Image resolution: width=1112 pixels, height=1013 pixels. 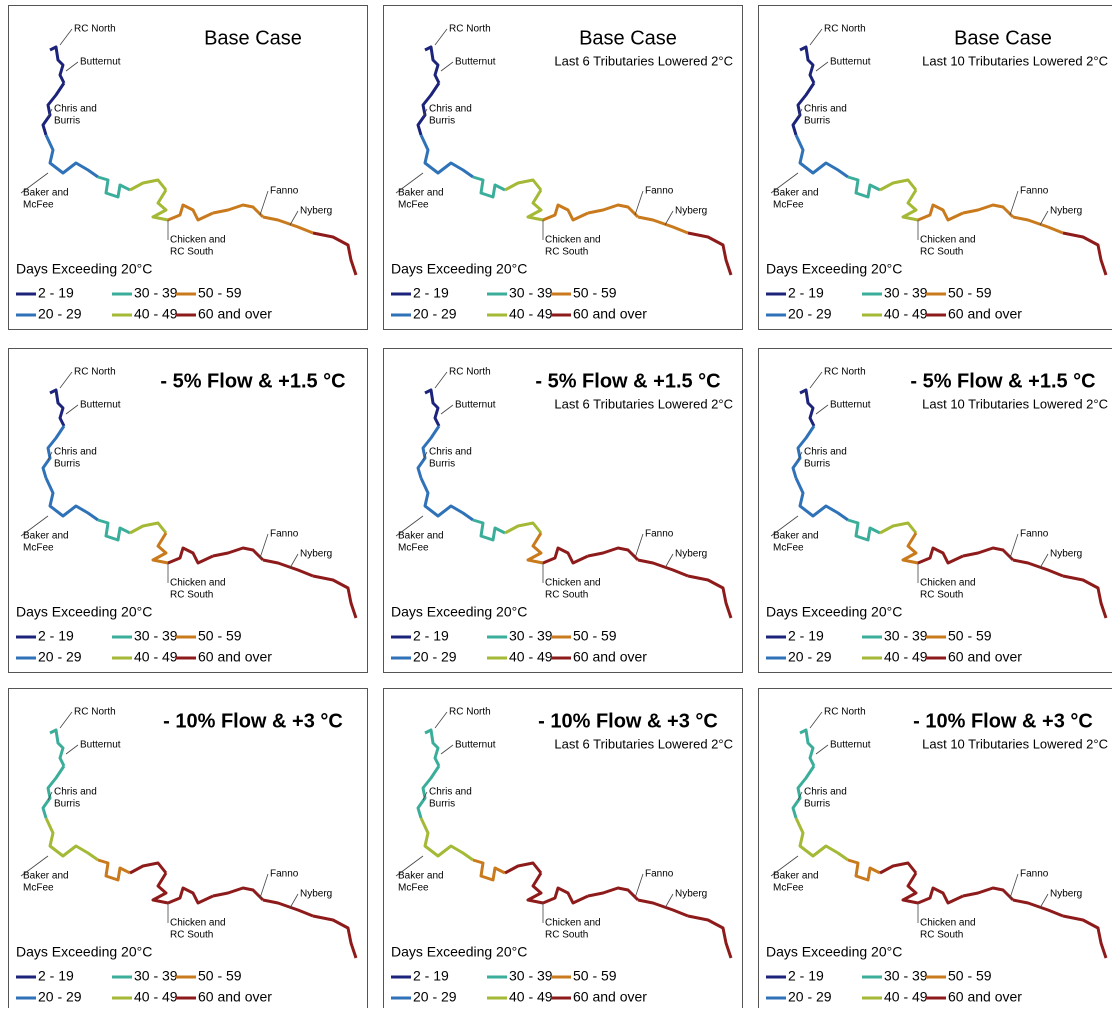 I want to click on panel-border, so click(x=188, y=511).